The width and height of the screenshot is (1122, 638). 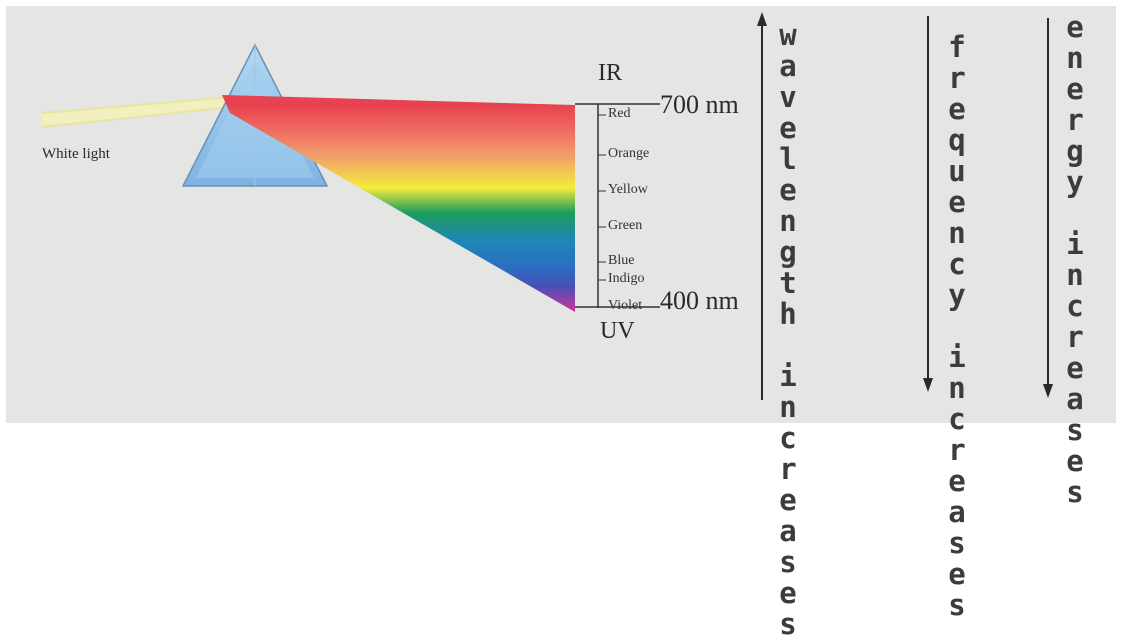 I want to click on color-label-green: Green, so click(x=625, y=225).